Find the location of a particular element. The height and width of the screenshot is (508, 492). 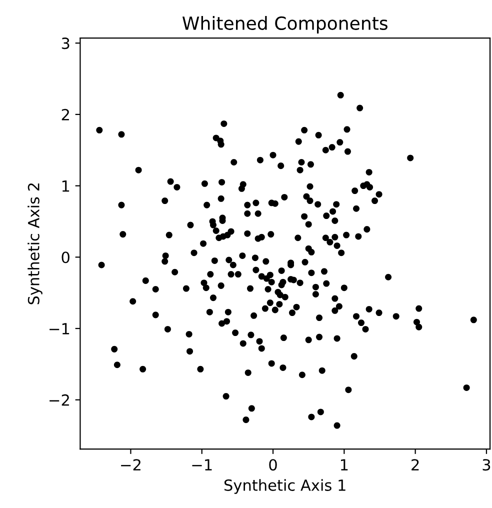

x-tick-label: −2 is located at coordinates (130, 464).